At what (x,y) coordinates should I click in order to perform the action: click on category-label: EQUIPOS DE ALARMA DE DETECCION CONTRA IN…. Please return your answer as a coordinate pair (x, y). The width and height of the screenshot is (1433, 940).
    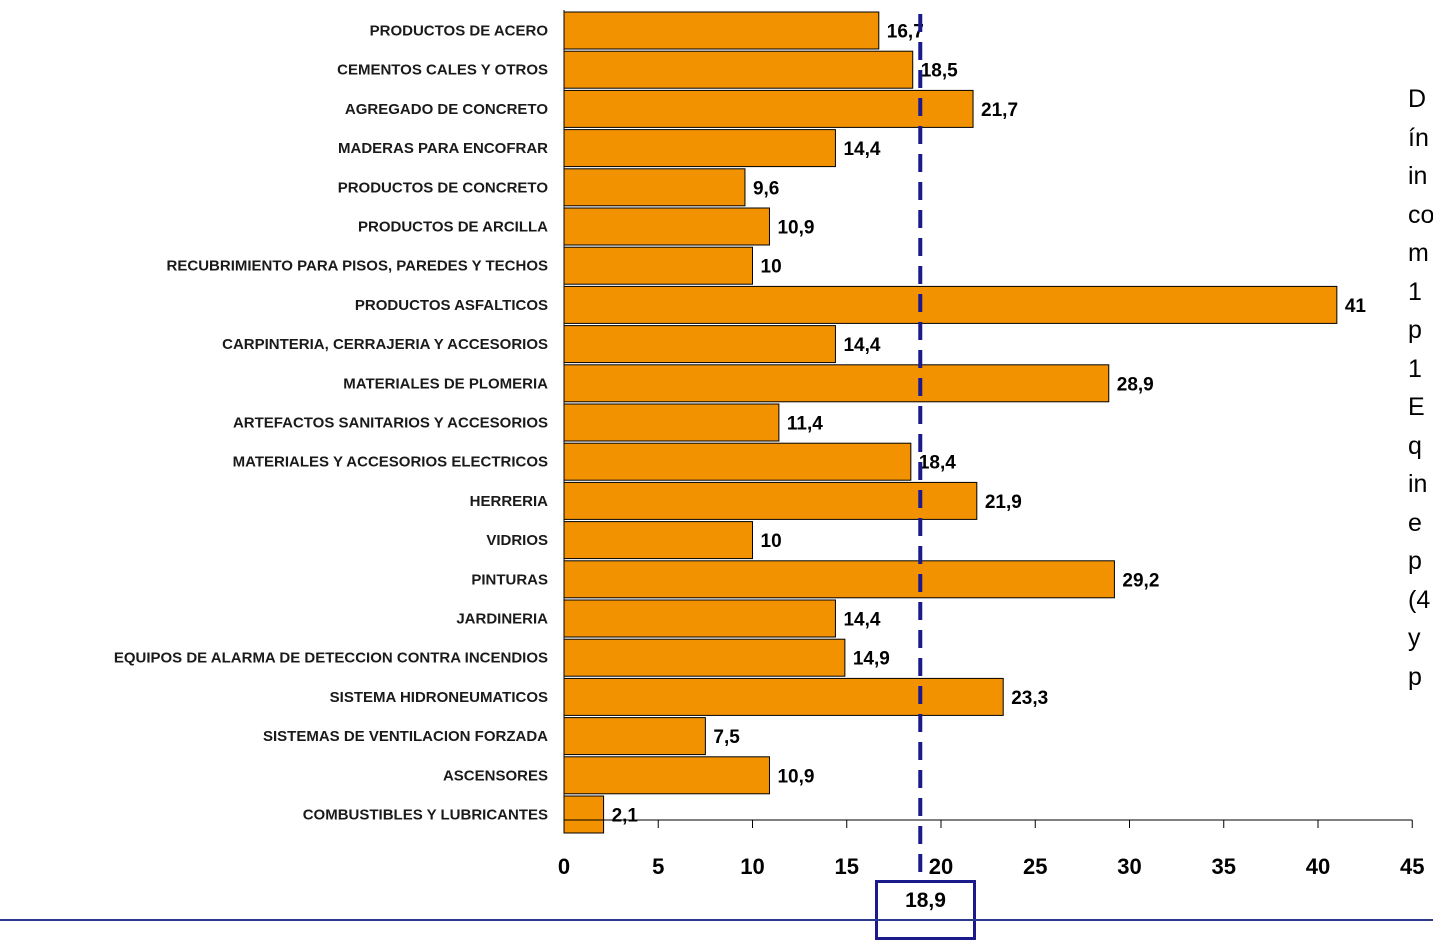
    Looking at the image, I should click on (331, 658).